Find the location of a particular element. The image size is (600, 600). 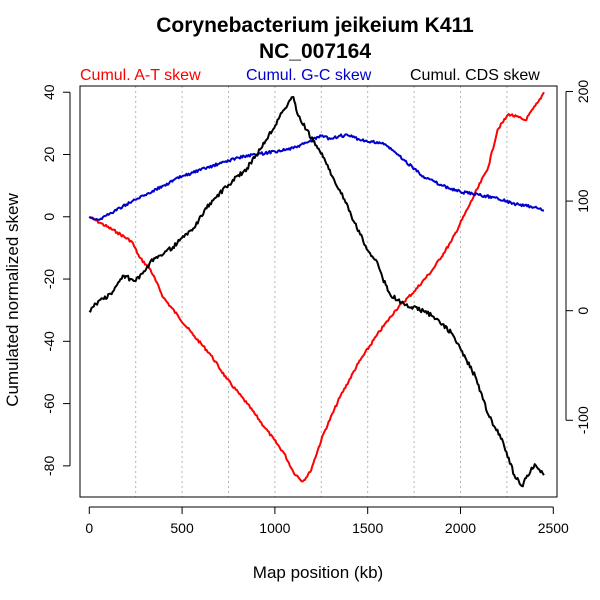

y-tick-label-left: -60 is located at coordinates (49, 403).